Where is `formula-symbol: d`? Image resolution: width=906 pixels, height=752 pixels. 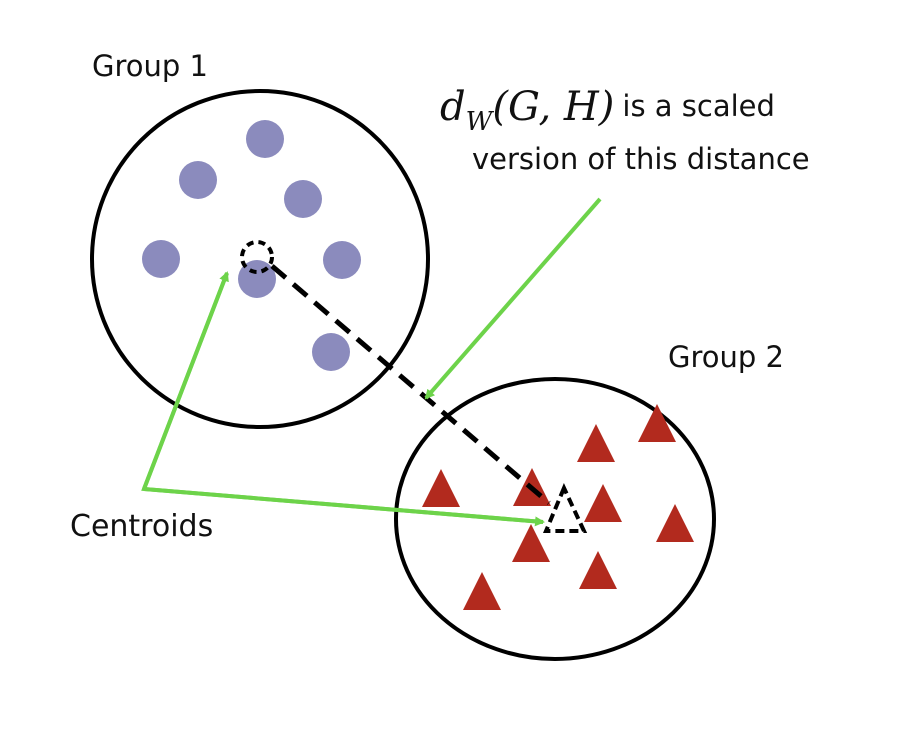 formula-symbol: d is located at coordinates (453, 107).